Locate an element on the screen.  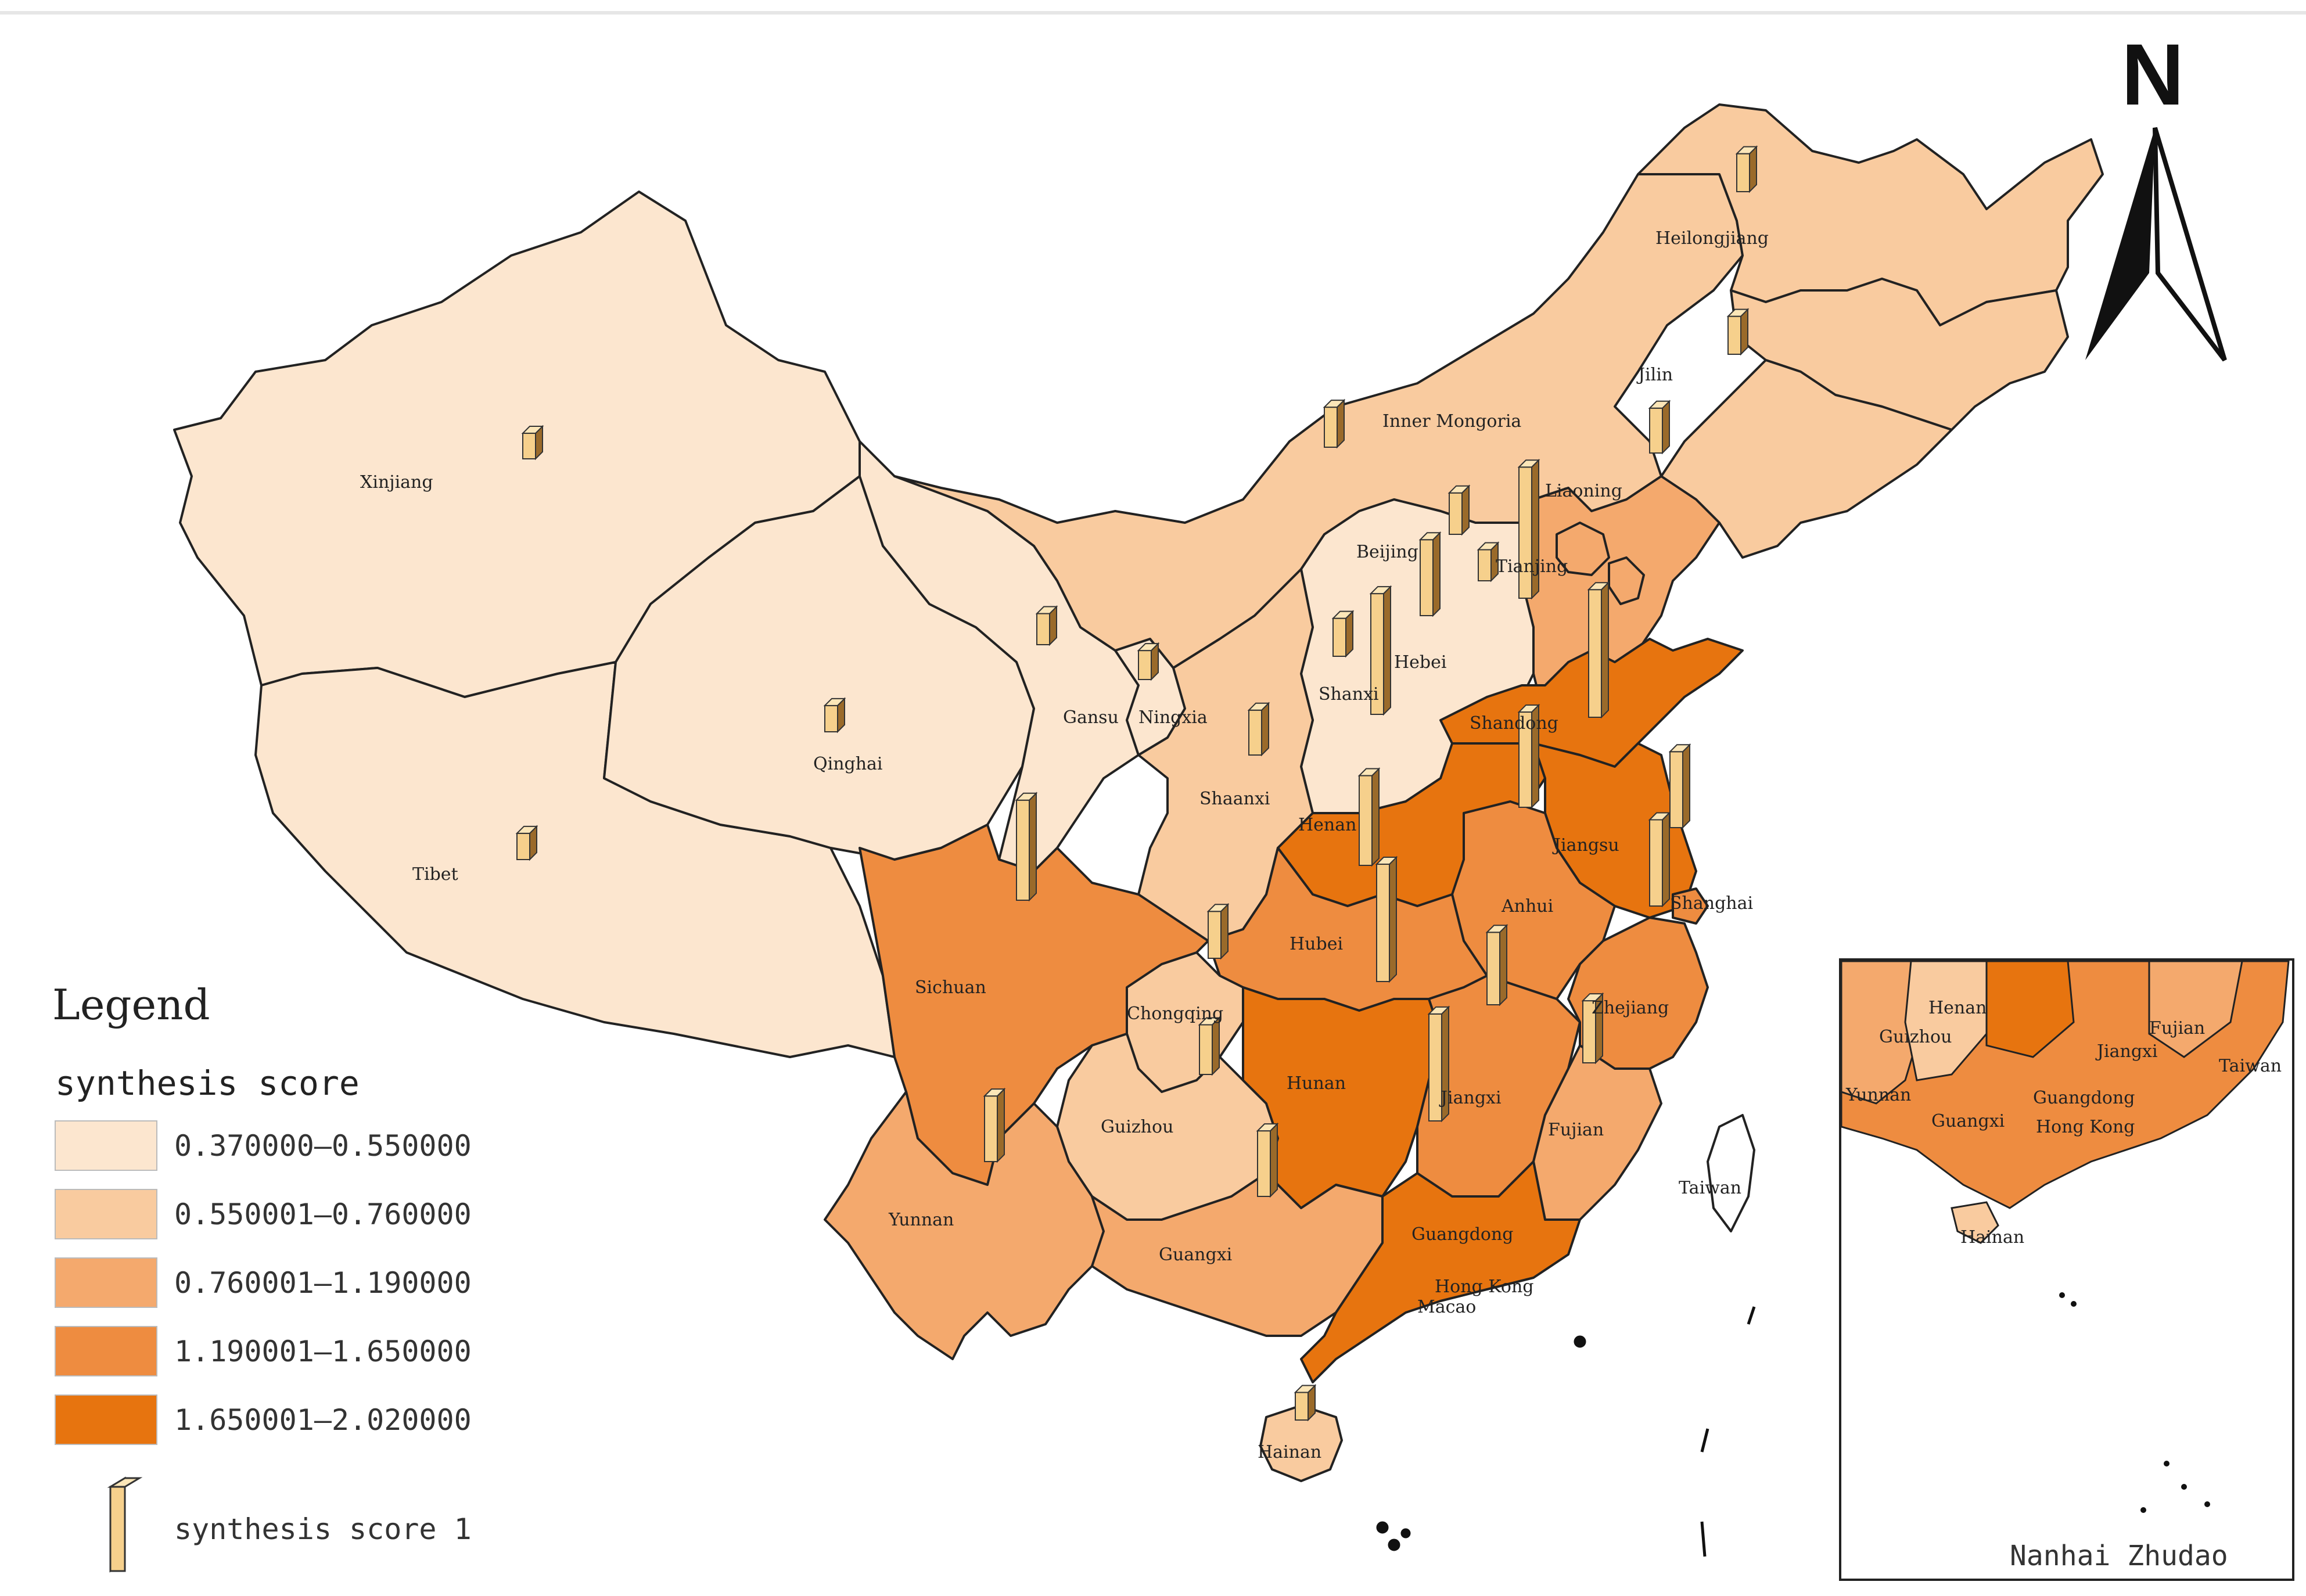
province-label: Xinjiang is located at coordinates (396, 482).